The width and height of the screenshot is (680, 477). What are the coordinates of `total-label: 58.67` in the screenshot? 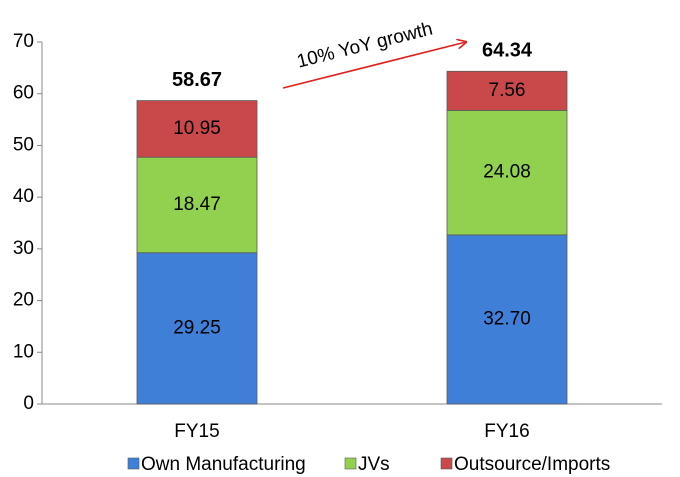 It's located at (197, 80).